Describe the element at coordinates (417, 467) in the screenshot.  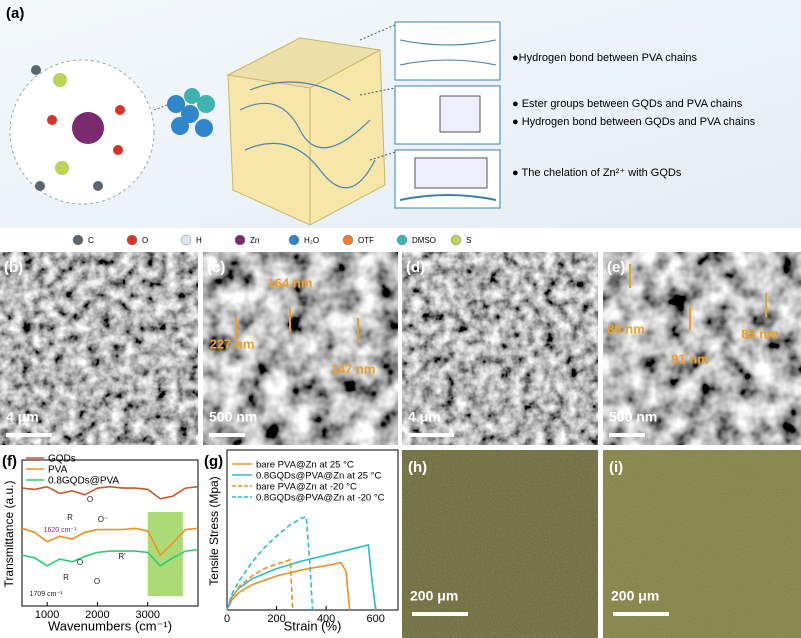
I see `panel-label: (h)` at that location.